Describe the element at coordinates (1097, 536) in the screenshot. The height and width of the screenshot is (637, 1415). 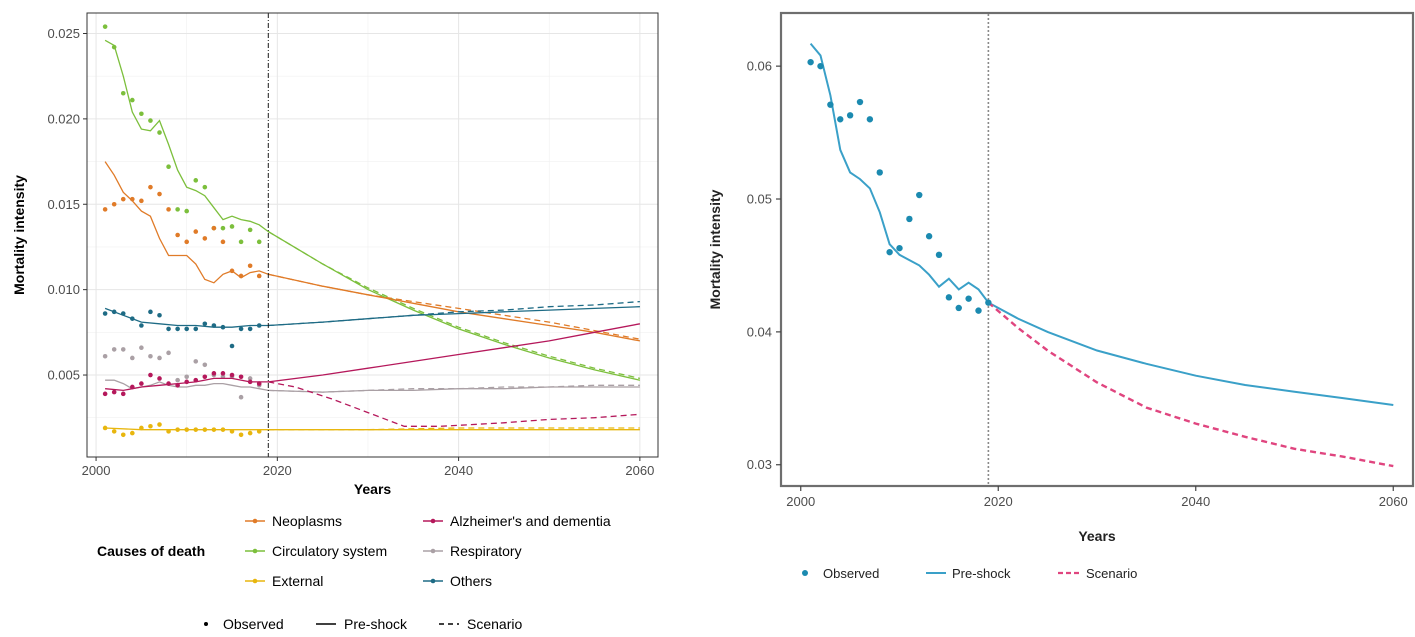
I see `x-axis-title: Years` at that location.